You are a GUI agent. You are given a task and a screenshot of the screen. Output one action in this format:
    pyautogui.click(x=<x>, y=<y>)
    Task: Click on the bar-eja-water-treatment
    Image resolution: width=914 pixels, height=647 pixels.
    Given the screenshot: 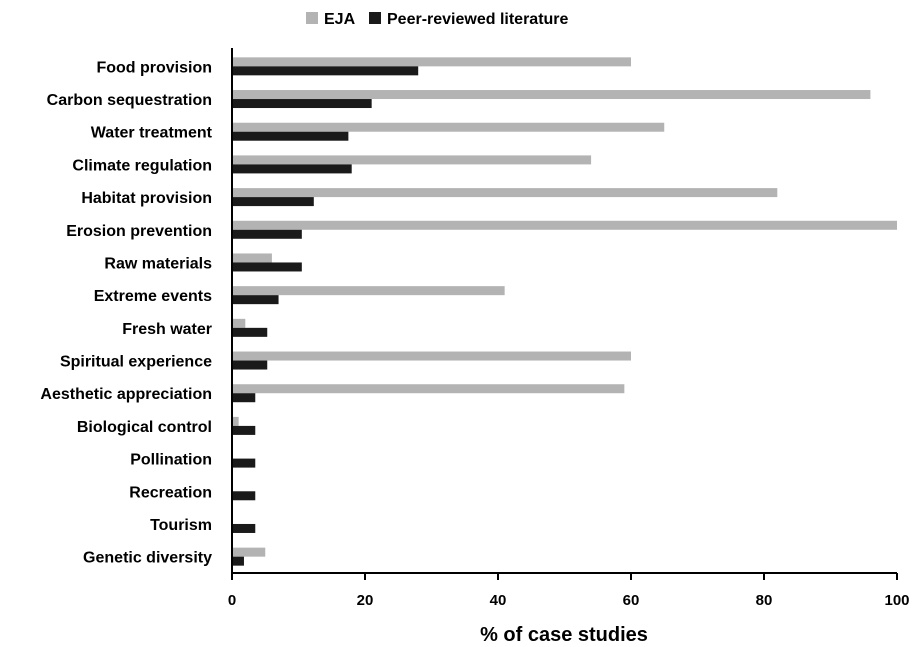 What is the action you would take?
    pyautogui.click(x=448, y=127)
    